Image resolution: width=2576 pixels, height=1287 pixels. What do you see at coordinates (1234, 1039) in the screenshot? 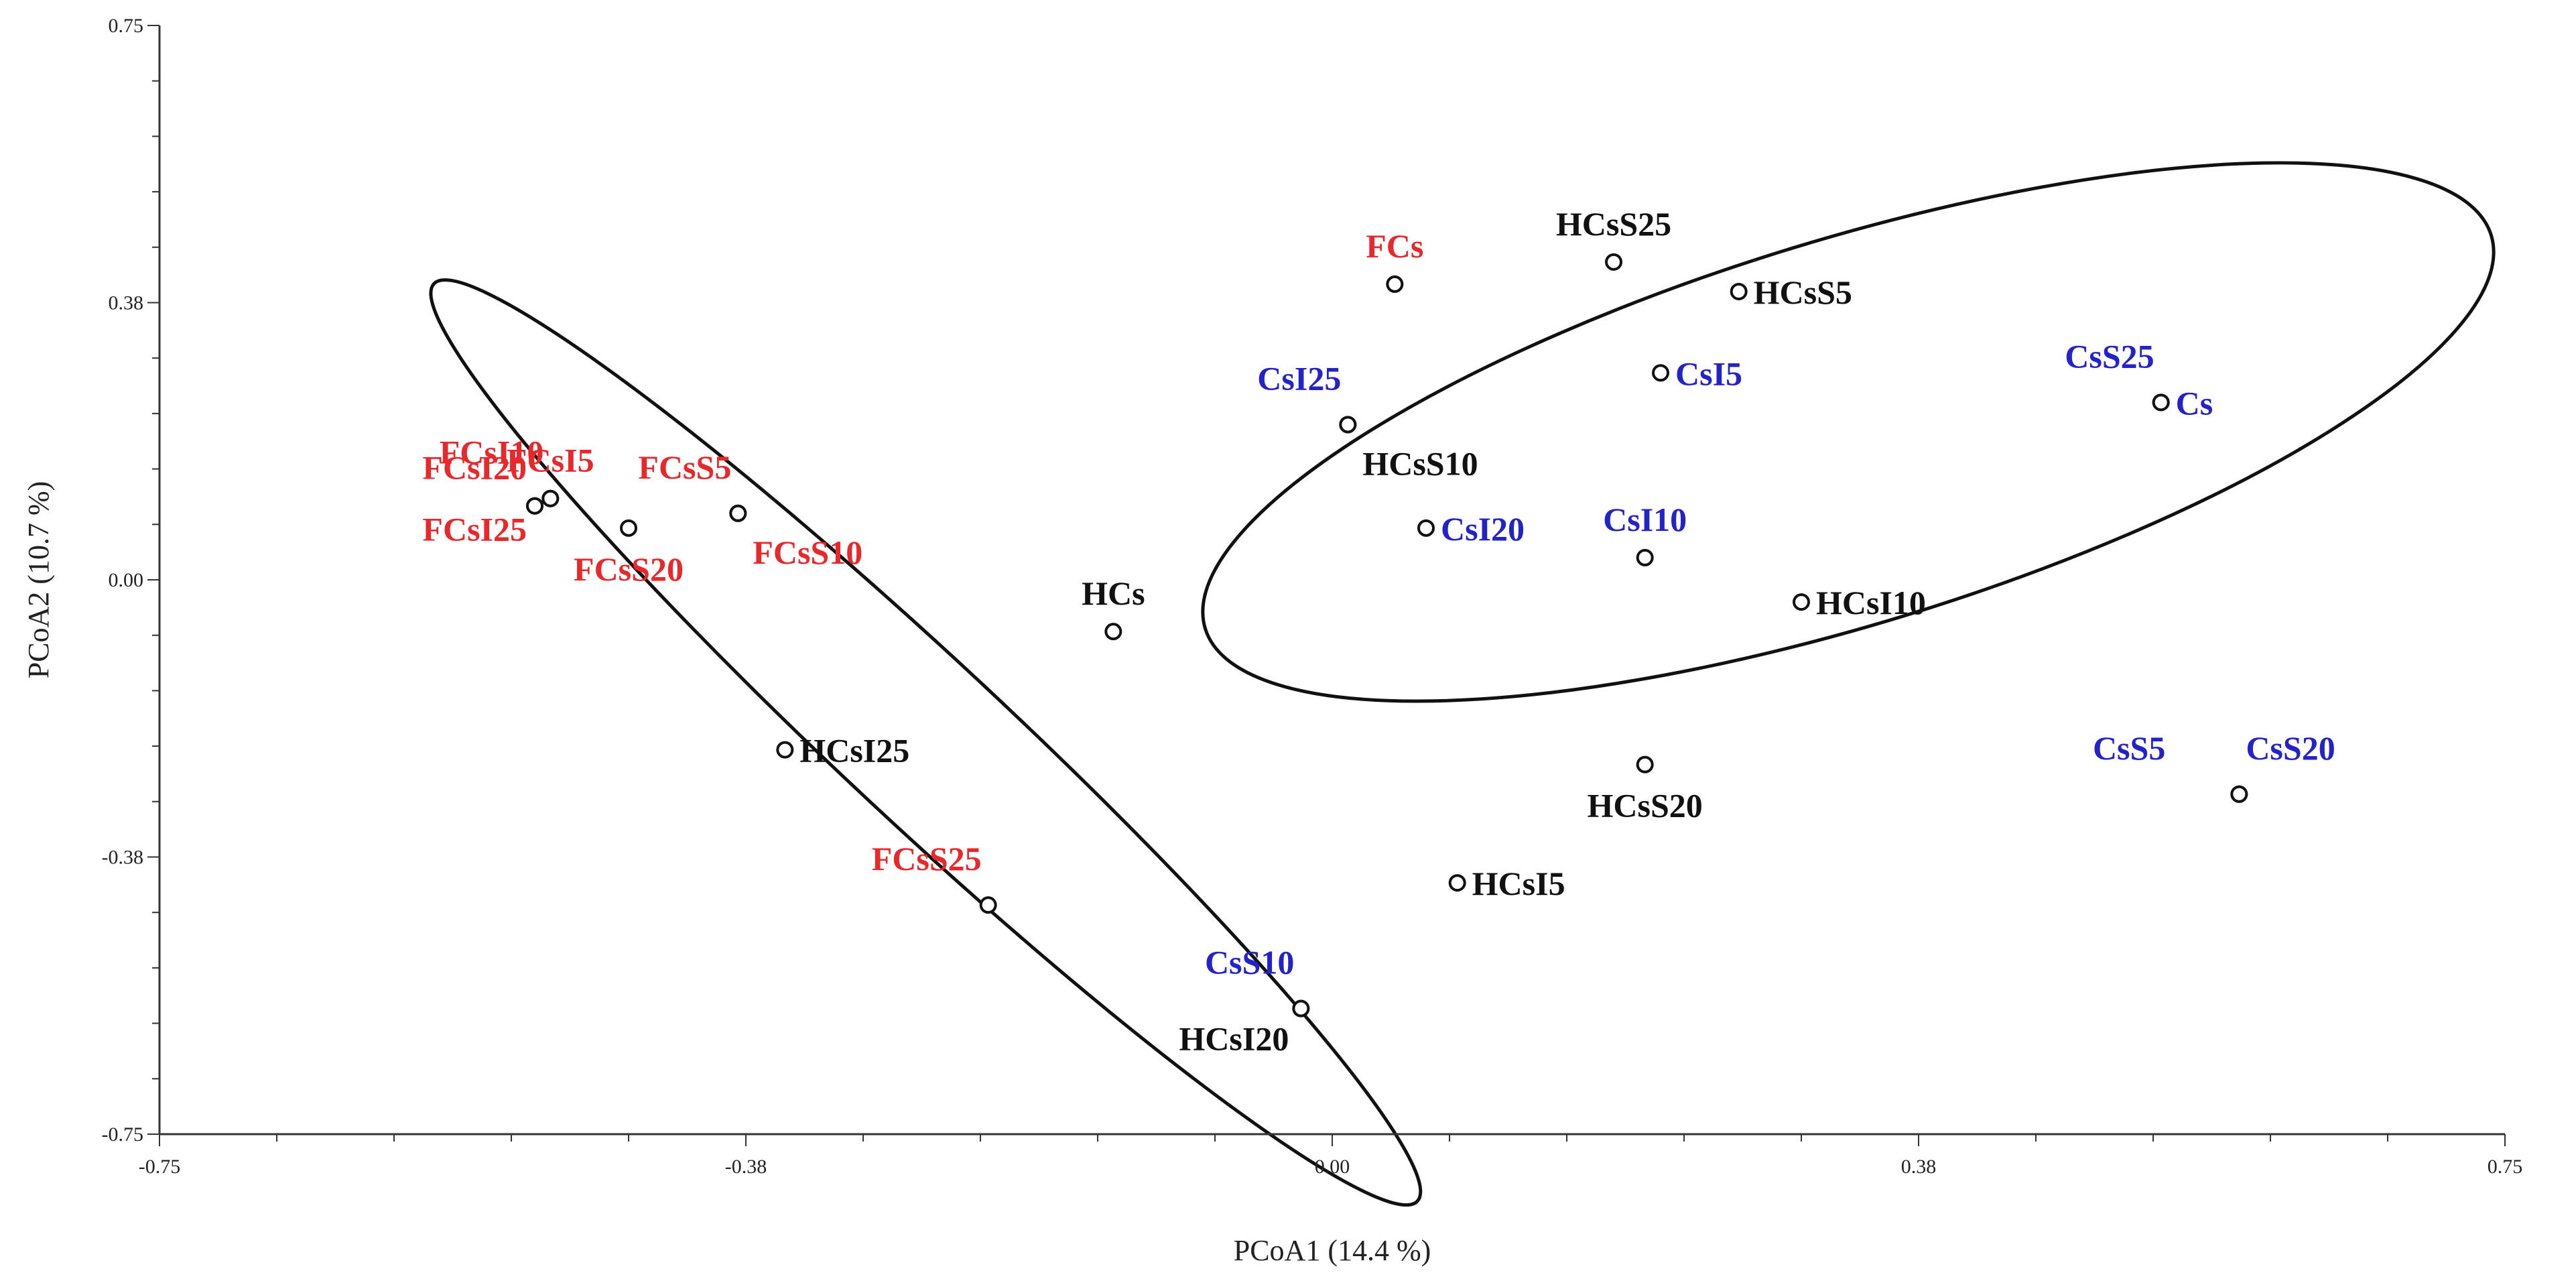
I see `point-label-HCsI20: HCsI20` at bounding box center [1234, 1039].